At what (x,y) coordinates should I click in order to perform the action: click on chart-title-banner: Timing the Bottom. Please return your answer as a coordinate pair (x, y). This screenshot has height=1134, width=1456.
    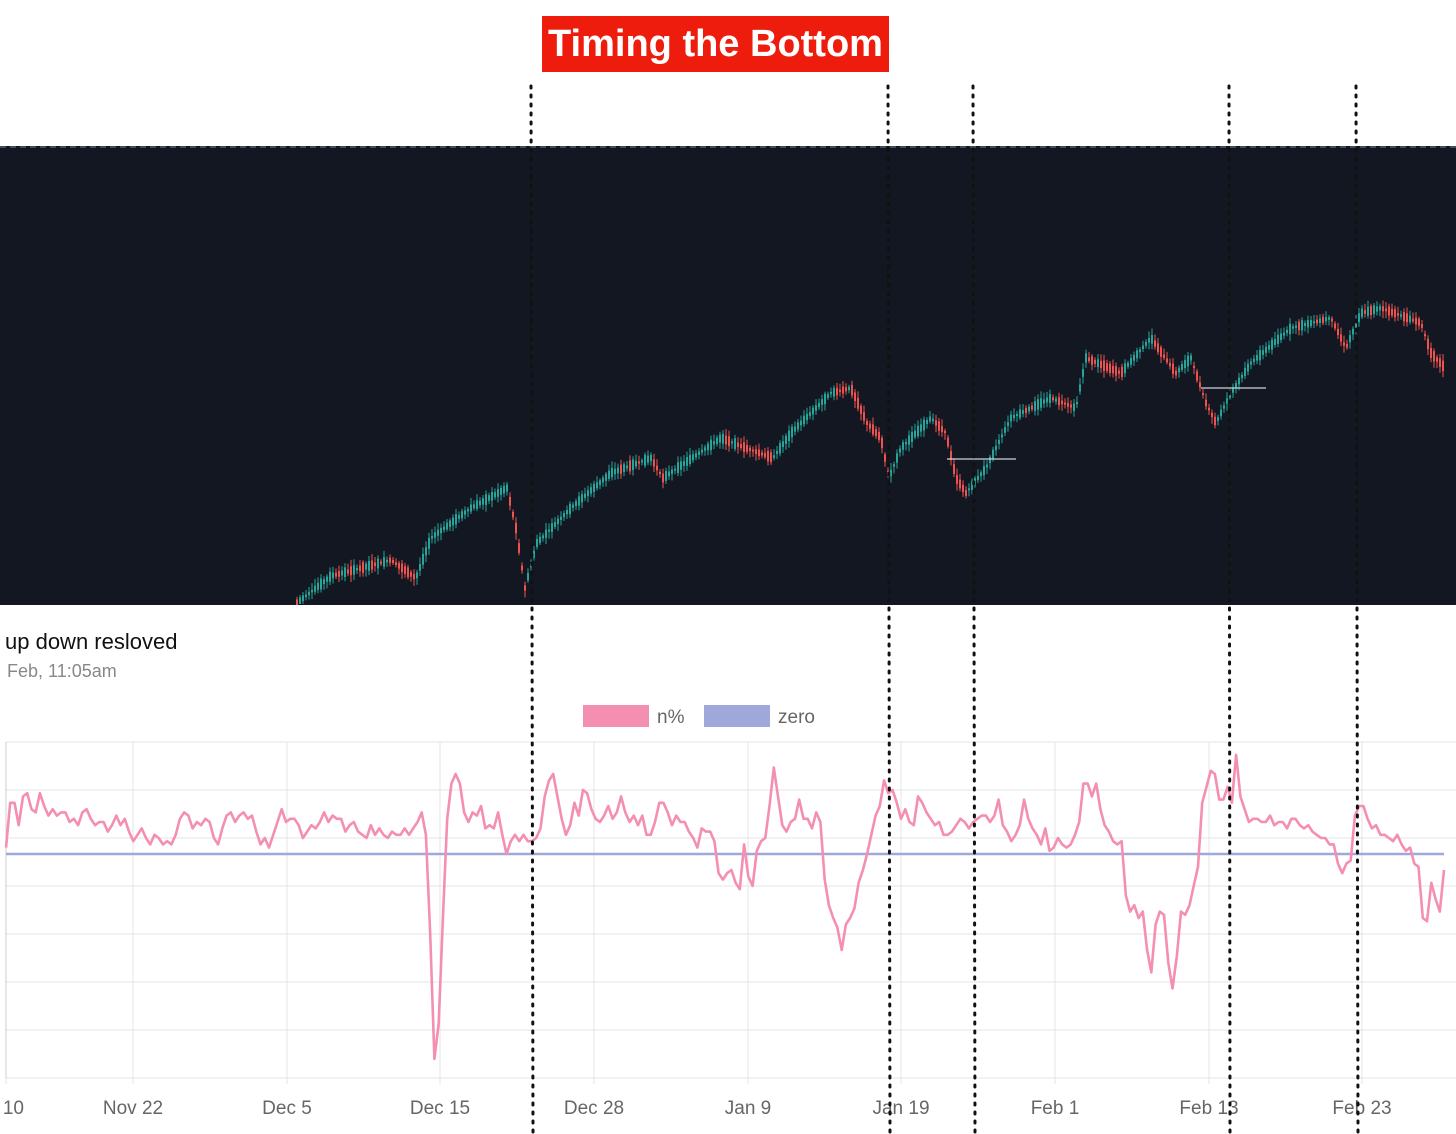
    Looking at the image, I should click on (715, 44).